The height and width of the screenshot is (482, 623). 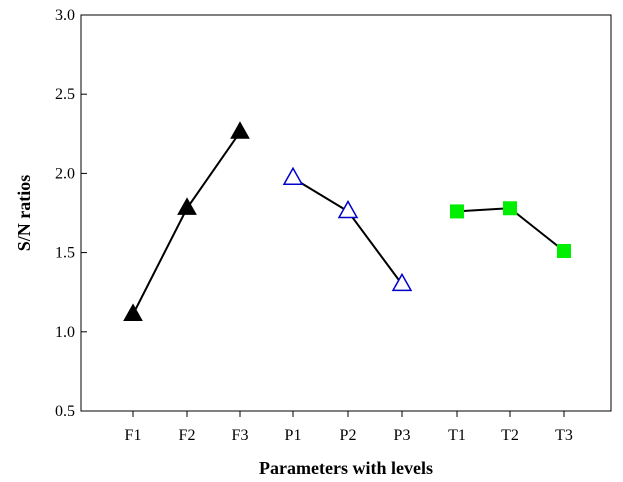 What do you see at coordinates (564, 435) in the screenshot?
I see `x-tick-label-t3: T3` at bounding box center [564, 435].